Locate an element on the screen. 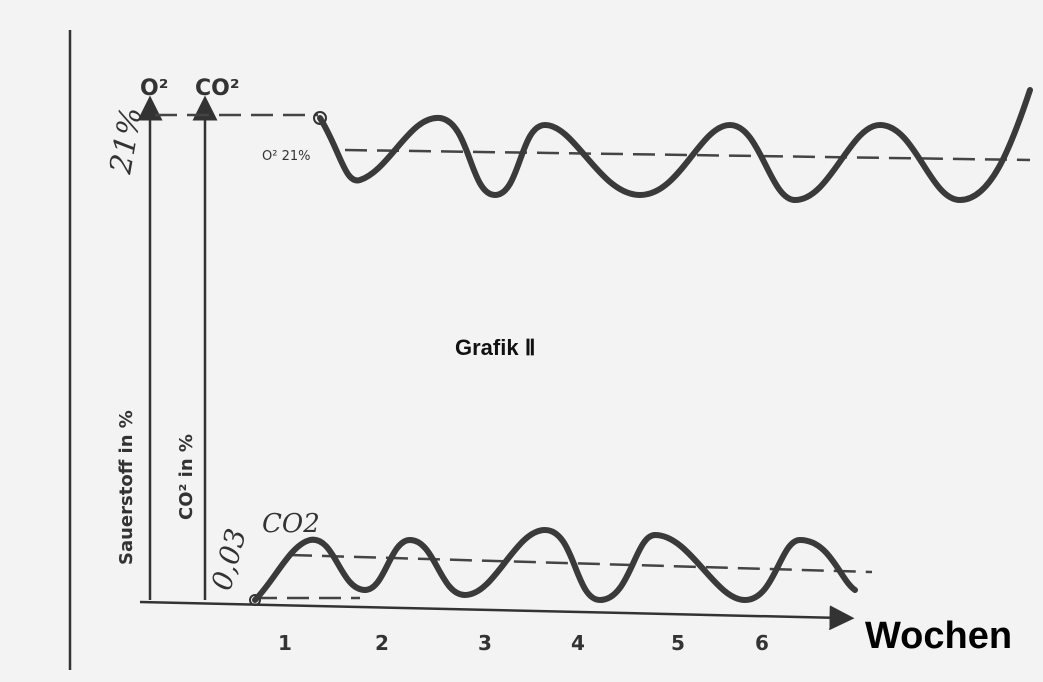  x-tick-label: 4 is located at coordinates (578, 643).